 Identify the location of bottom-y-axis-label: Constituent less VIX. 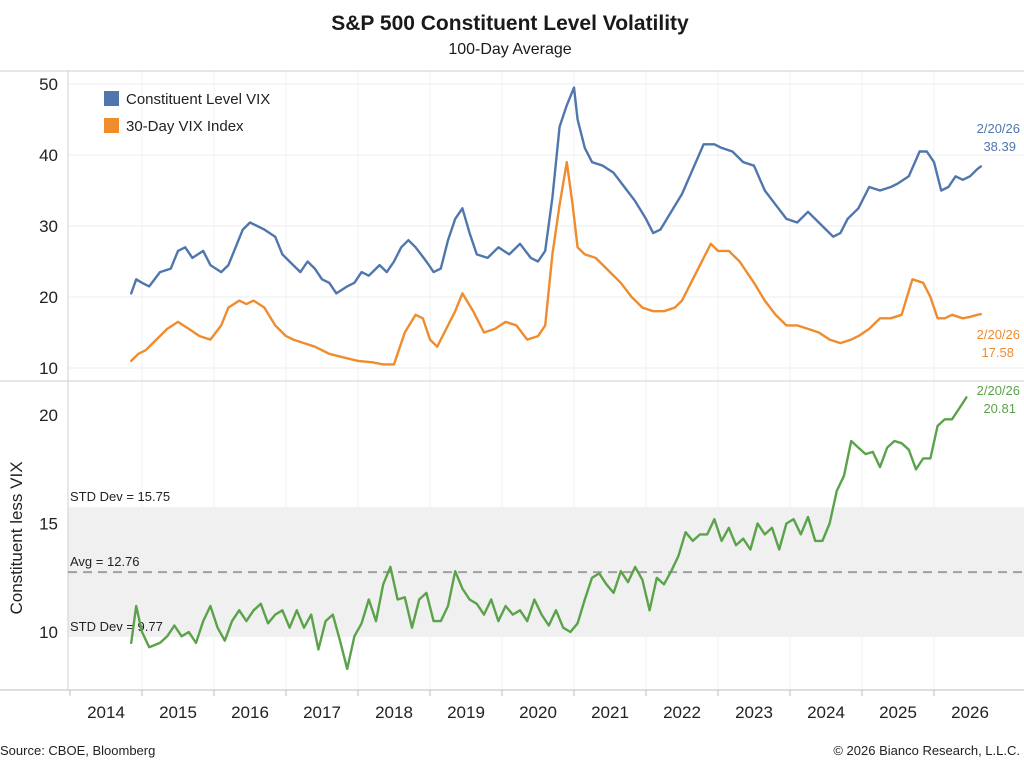
(16, 537).